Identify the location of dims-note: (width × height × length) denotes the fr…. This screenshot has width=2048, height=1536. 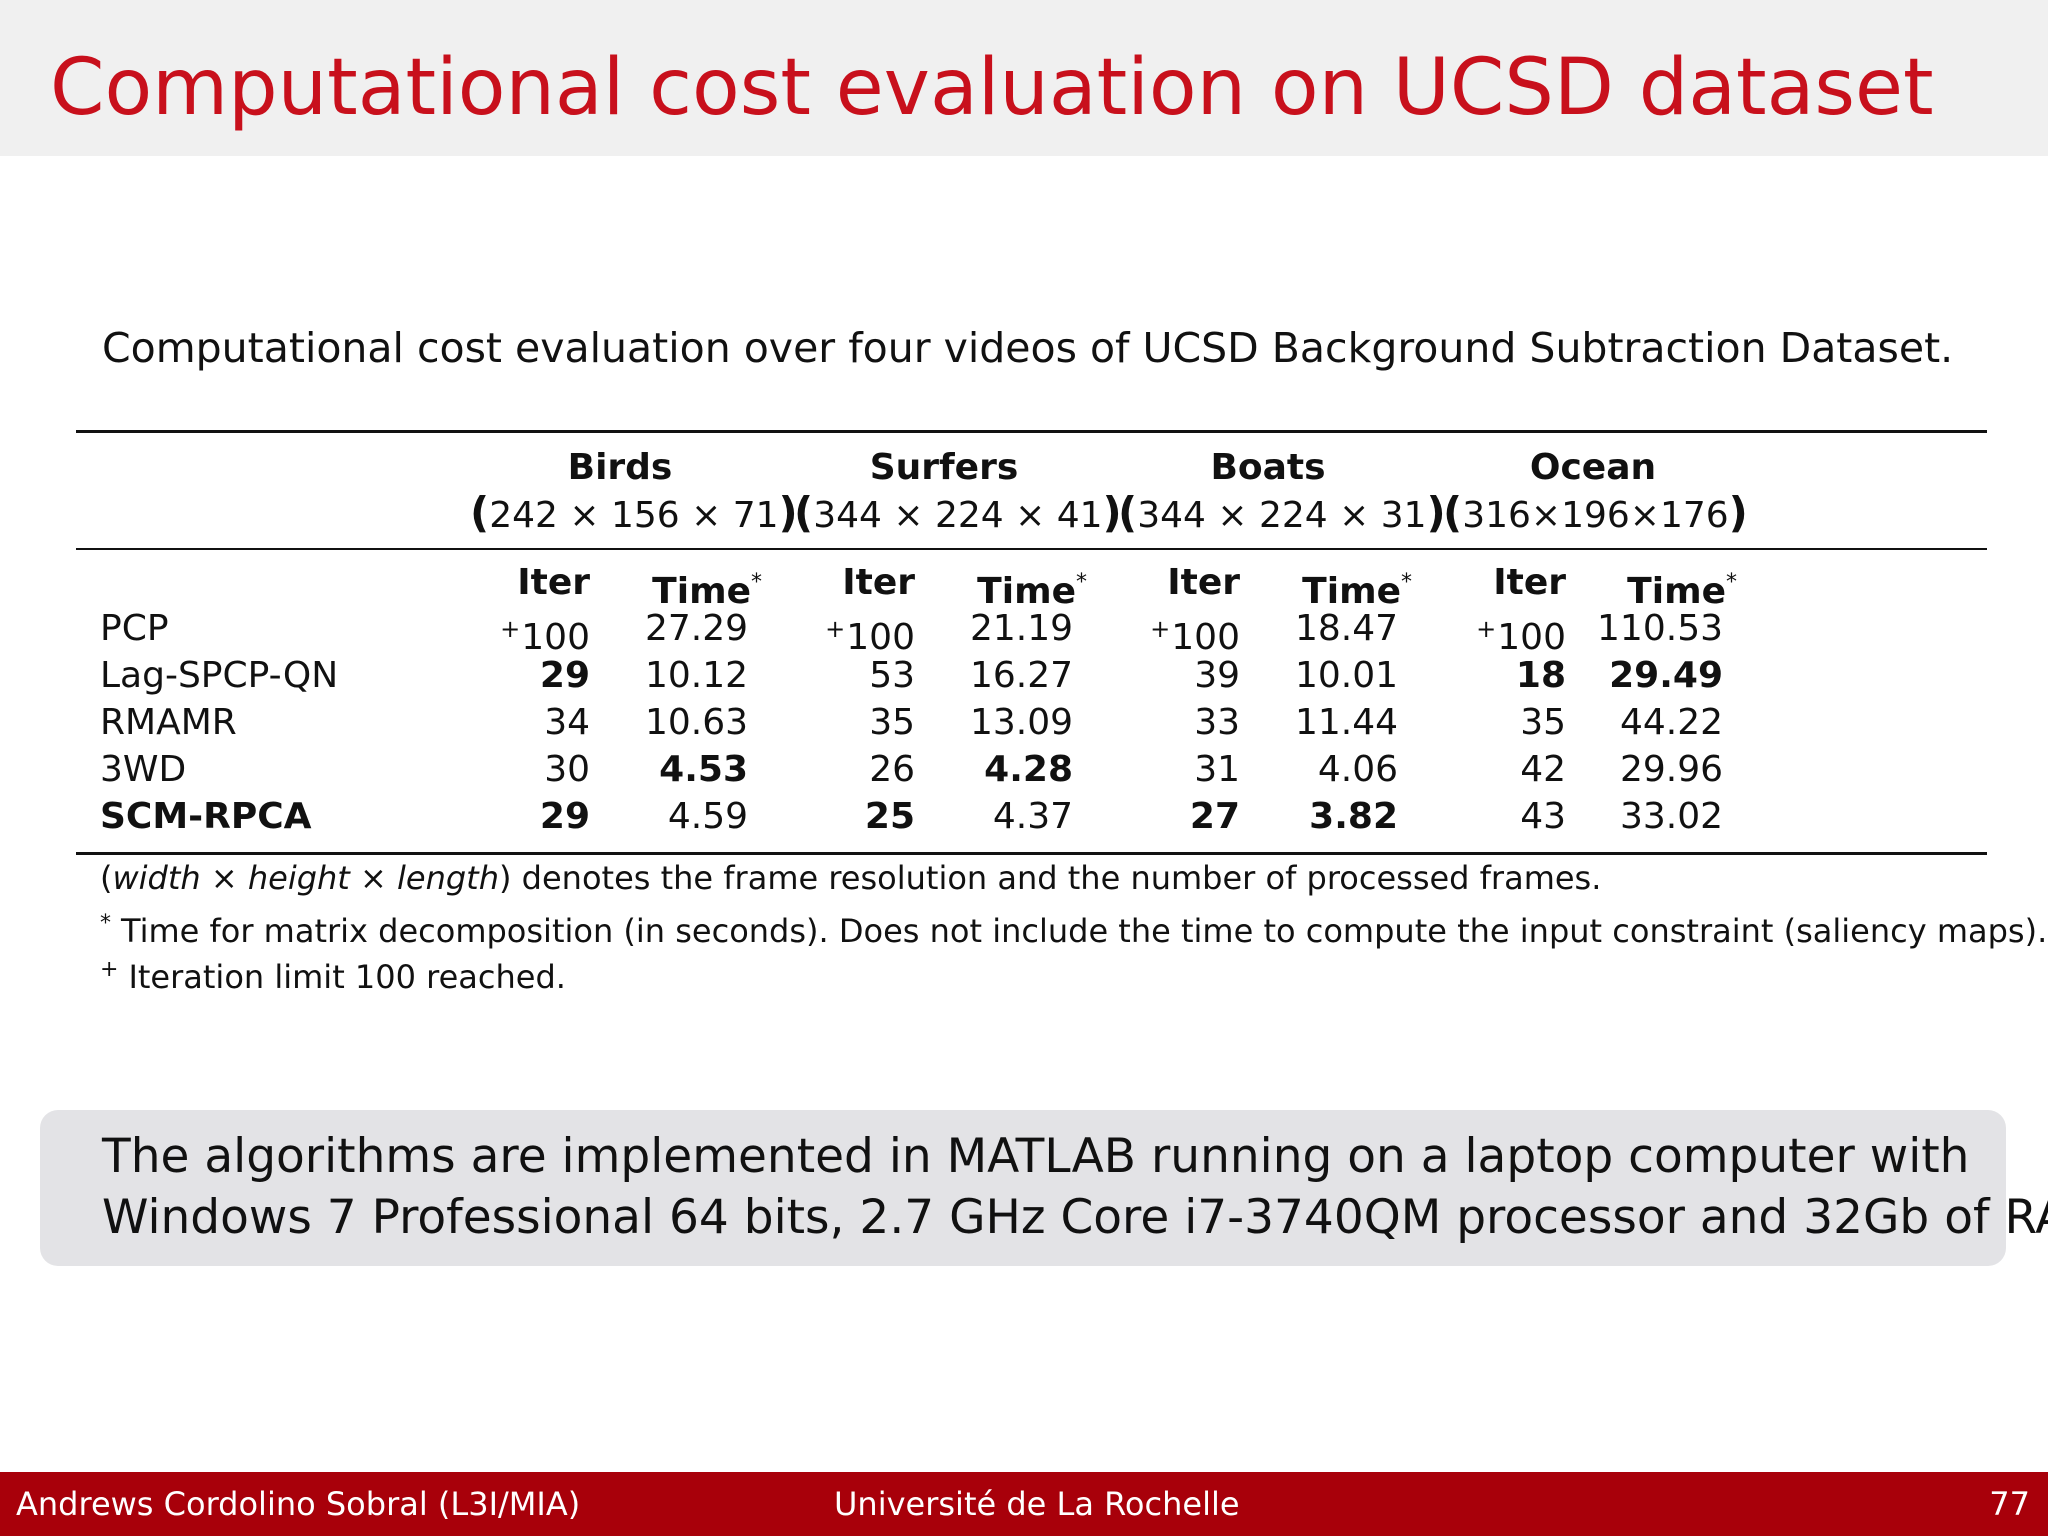
(851, 878).